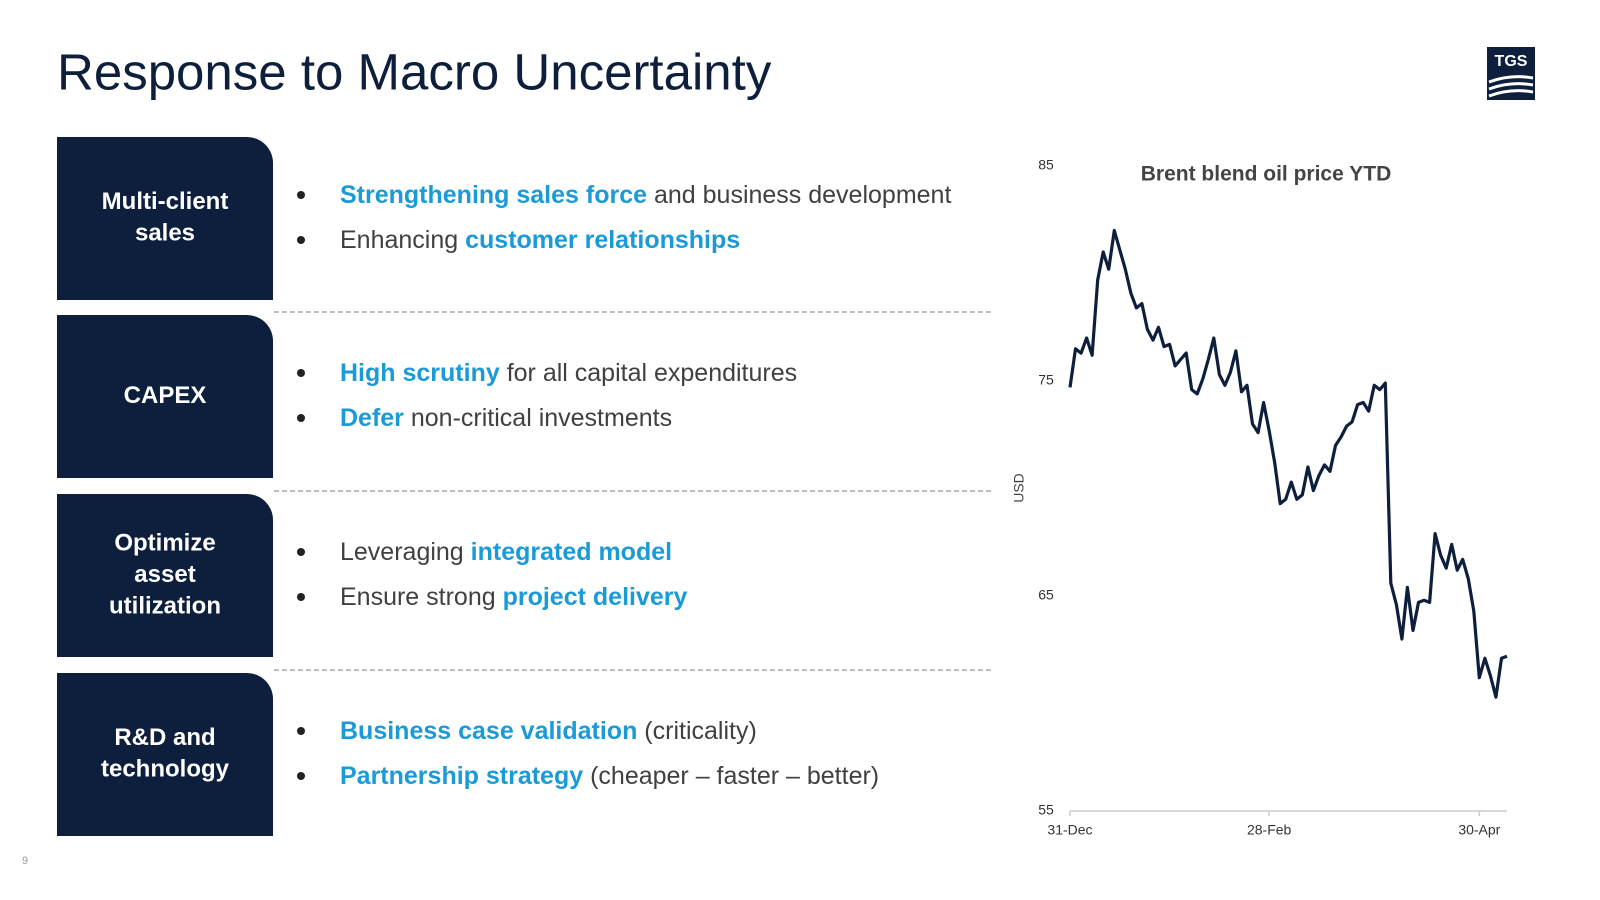 The height and width of the screenshot is (900, 1600). Describe the element at coordinates (1266, 174) in the screenshot. I see `chart-title: Brent blend oil price YTD` at that location.